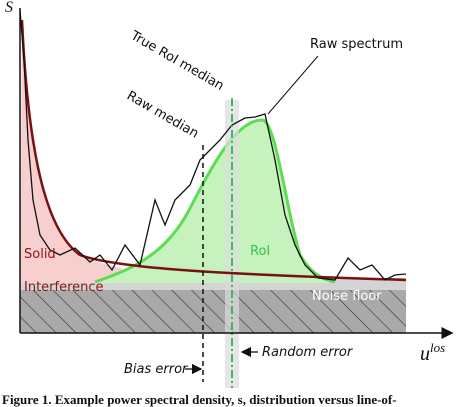 Image resolution: width=474 pixels, height=407 pixels. Describe the element at coordinates (213, 308) in the screenshot. I see `noise-region` at that location.